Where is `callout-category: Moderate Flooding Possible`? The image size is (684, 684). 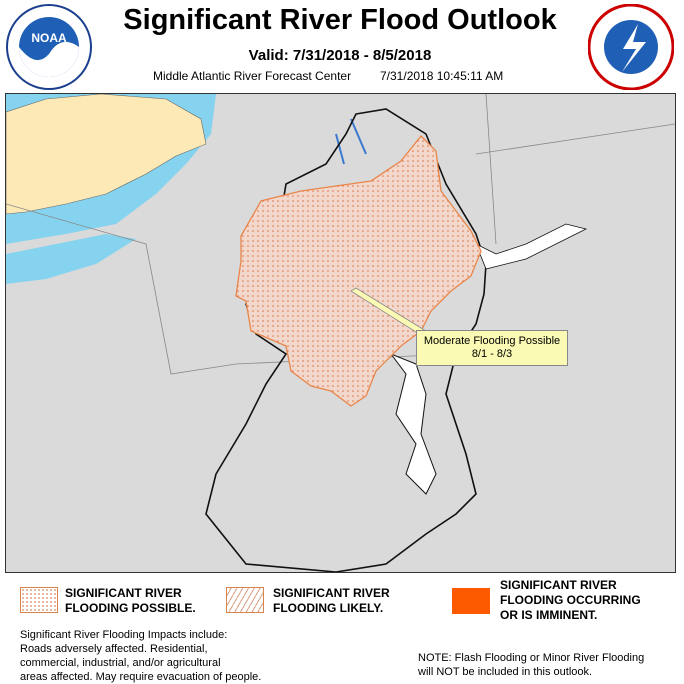
callout-category: Moderate Flooding Possible is located at coordinates (492, 341).